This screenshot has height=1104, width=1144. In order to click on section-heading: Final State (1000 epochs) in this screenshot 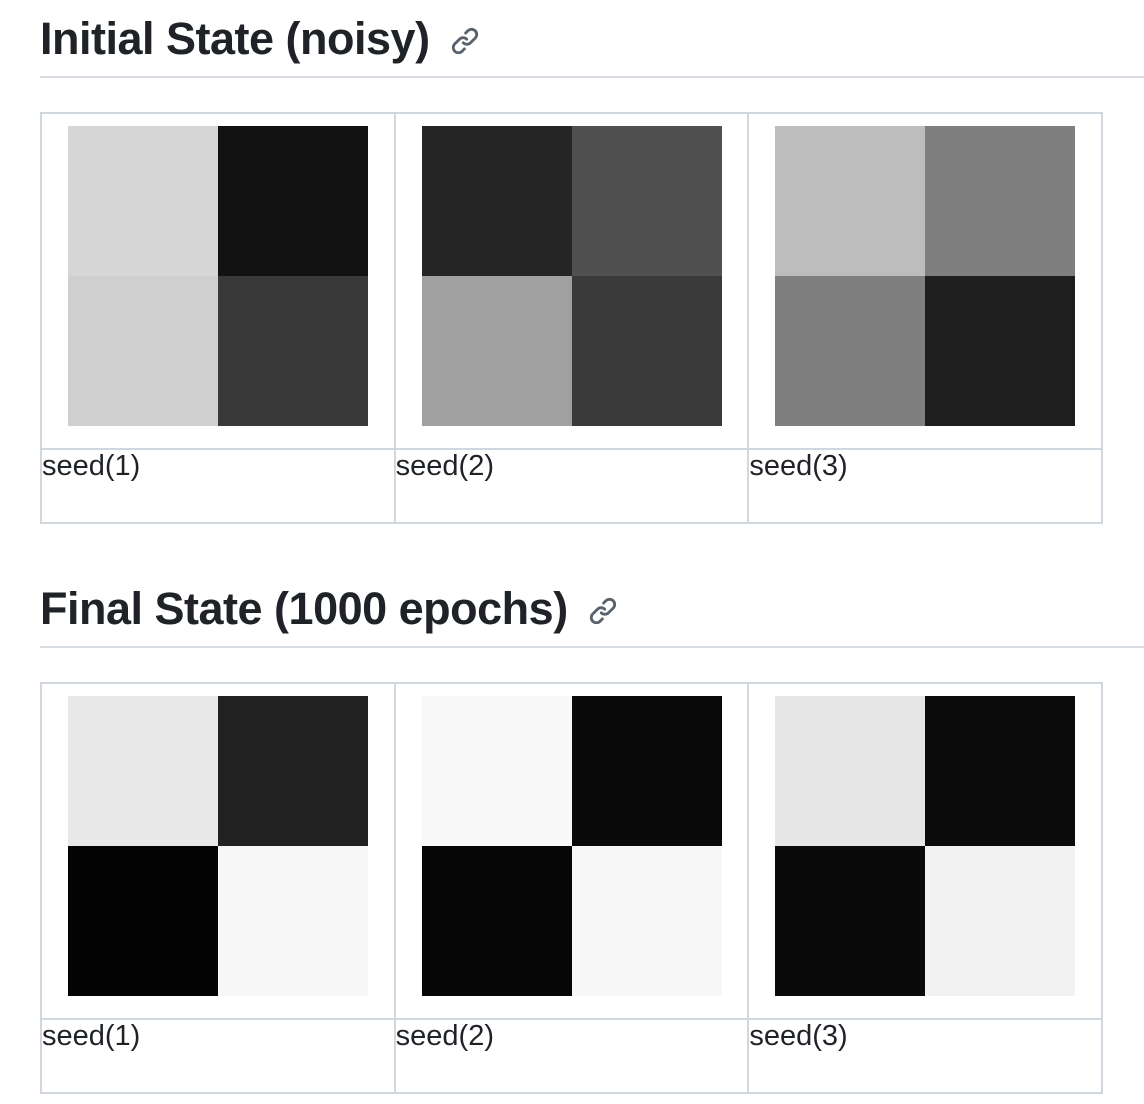, I will do `click(592, 609)`.